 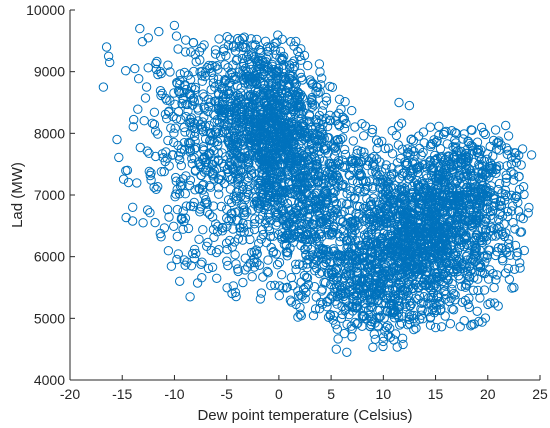 What do you see at coordinates (49, 380) in the screenshot?
I see `y-tick-label: 4000` at bounding box center [49, 380].